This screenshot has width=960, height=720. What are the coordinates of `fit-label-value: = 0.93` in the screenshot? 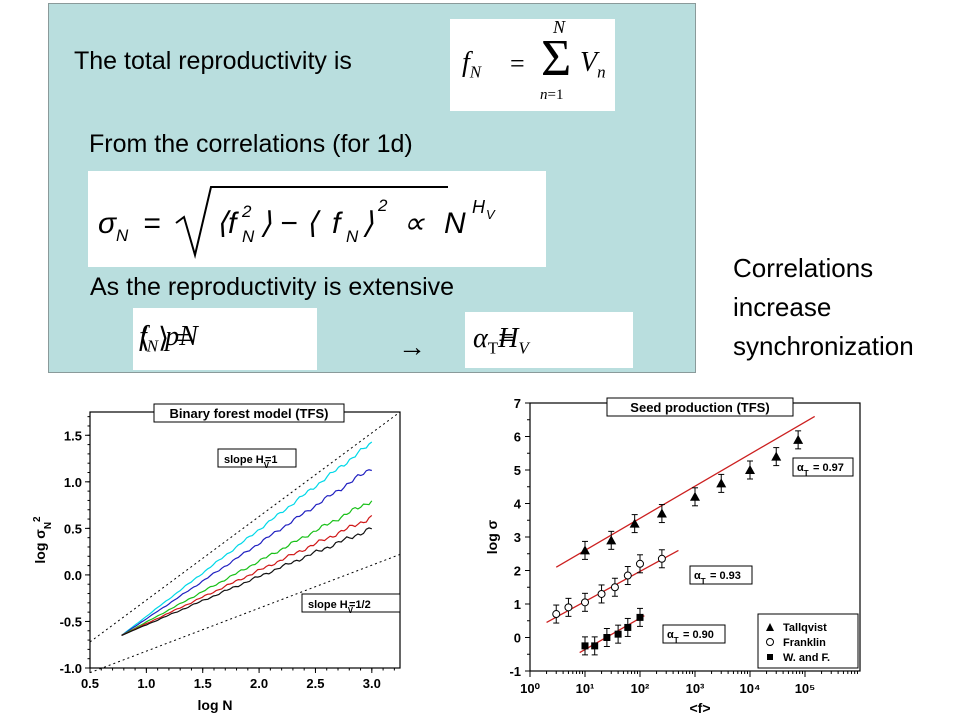 It's located at (725, 576).